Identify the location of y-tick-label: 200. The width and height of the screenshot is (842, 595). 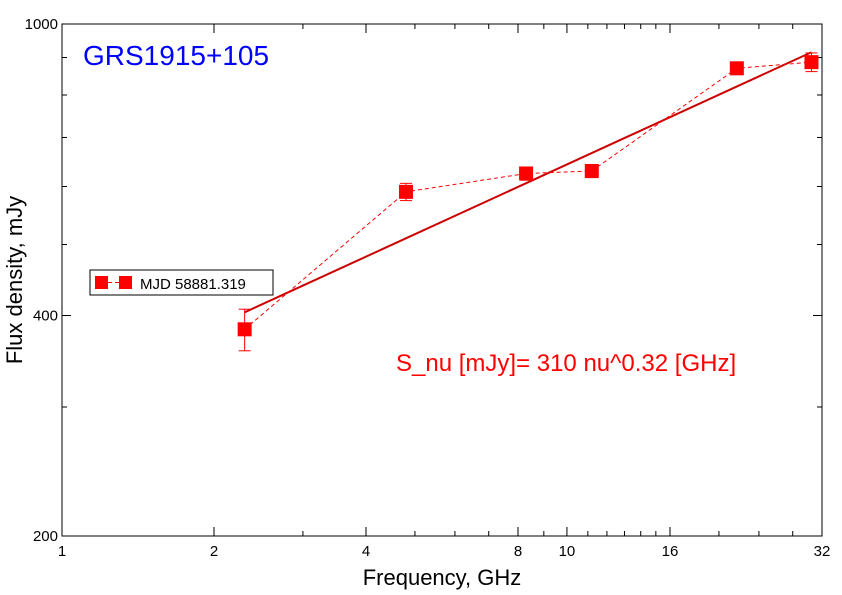
(45, 536).